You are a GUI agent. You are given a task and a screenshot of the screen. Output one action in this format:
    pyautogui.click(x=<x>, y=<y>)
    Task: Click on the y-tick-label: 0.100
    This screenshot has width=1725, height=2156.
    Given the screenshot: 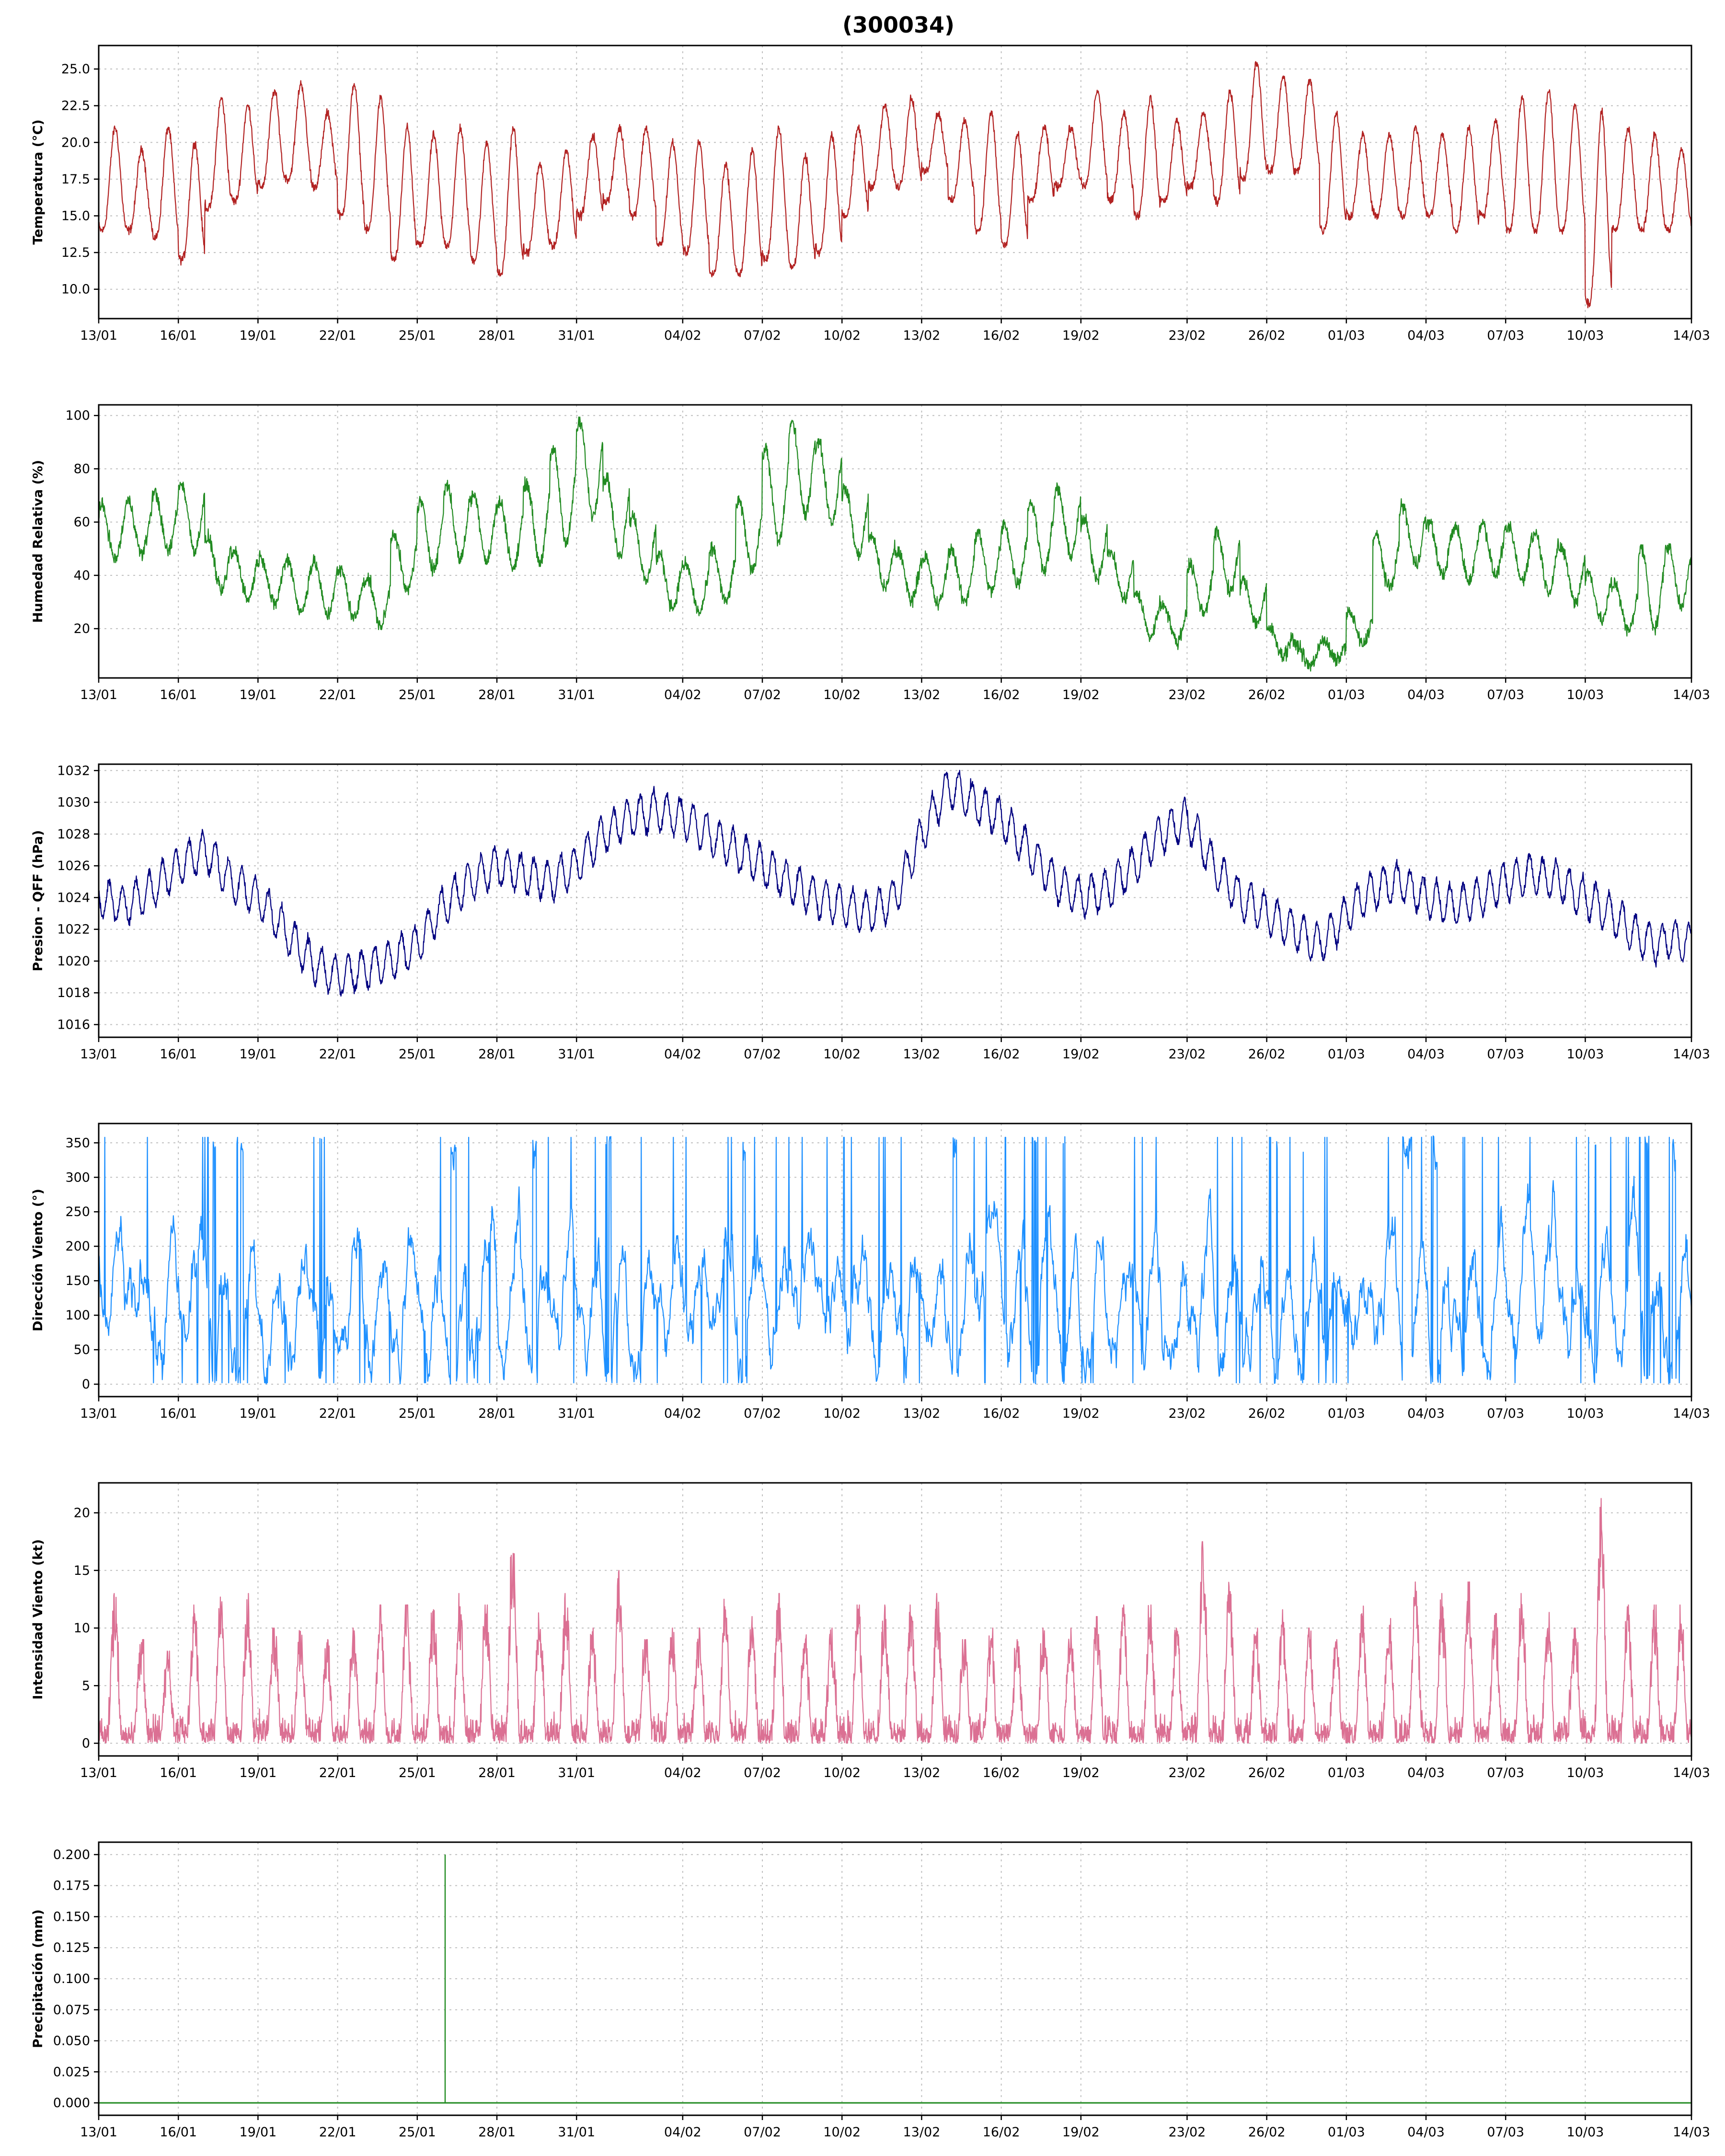 What is the action you would take?
    pyautogui.click(x=71, y=1979)
    